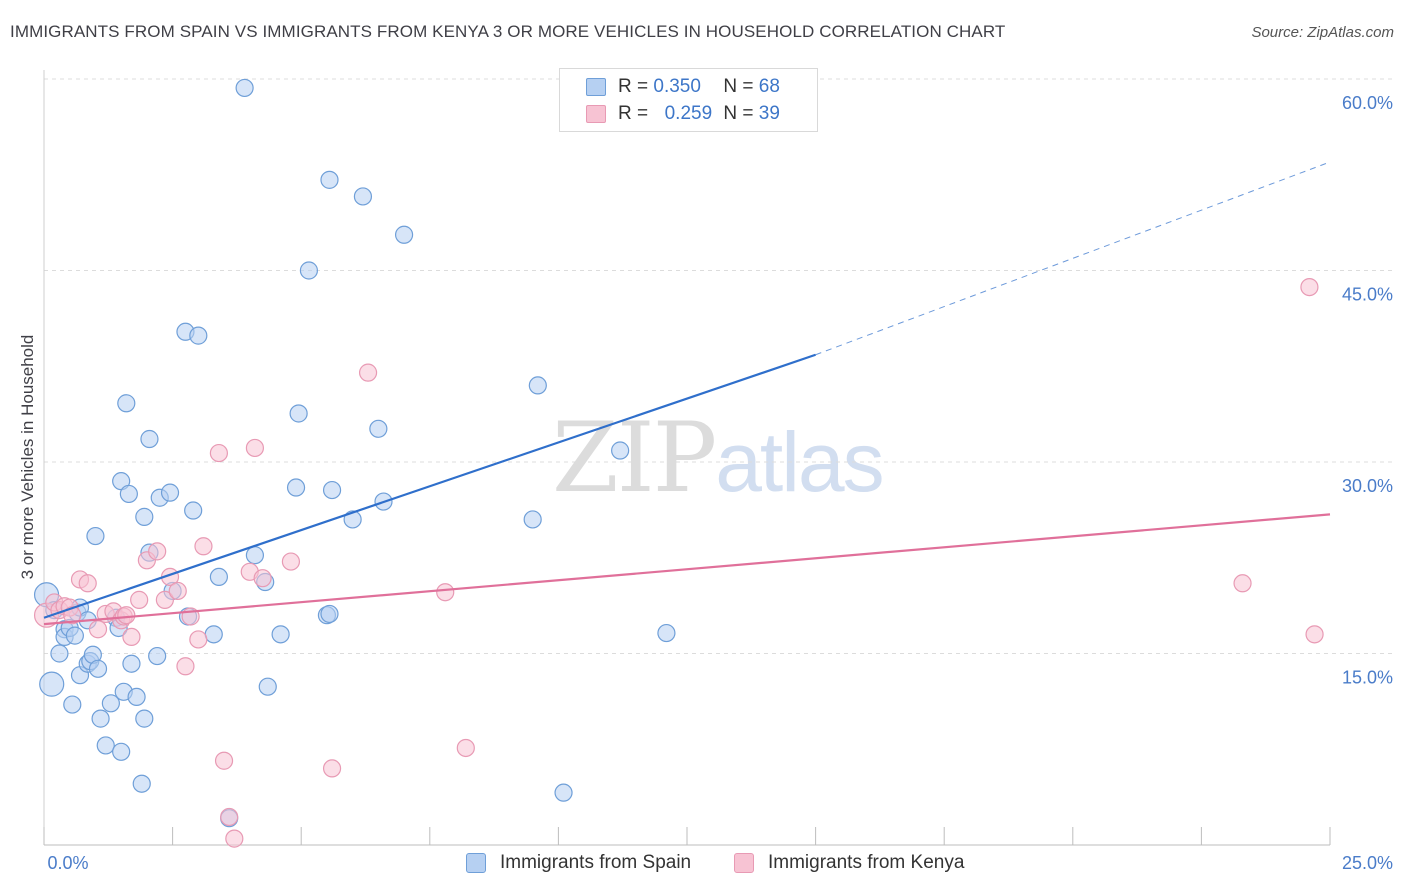 The height and width of the screenshot is (892, 1406). I want to click on series-legend-kenya: Immigrants from Kenya, so click(849, 863).